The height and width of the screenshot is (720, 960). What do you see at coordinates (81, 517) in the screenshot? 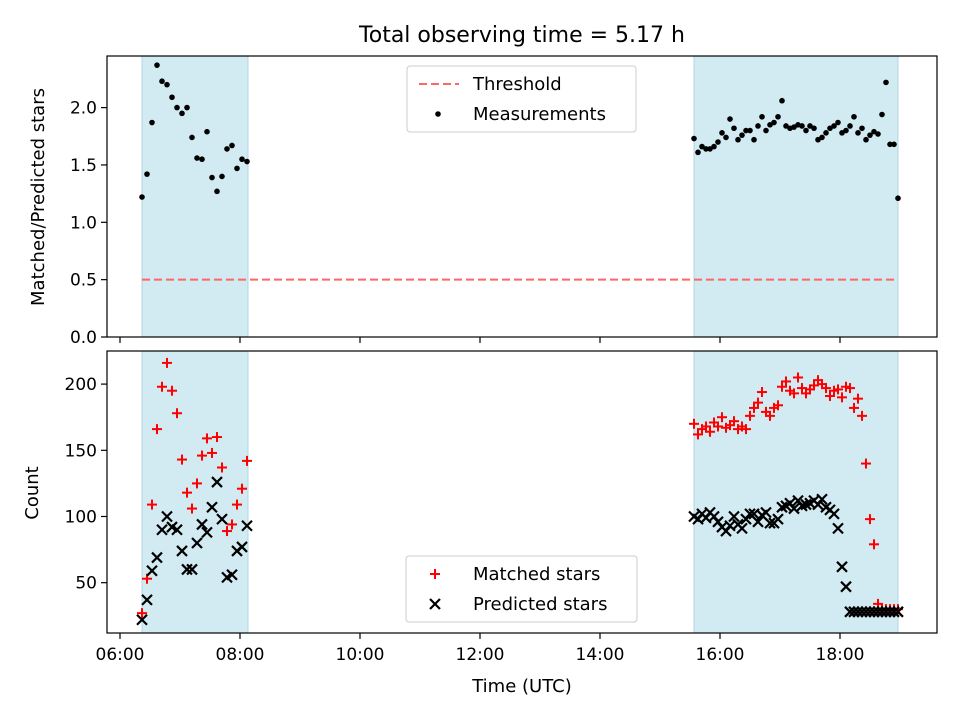
I see `y-tick-label: 100` at bounding box center [81, 517].